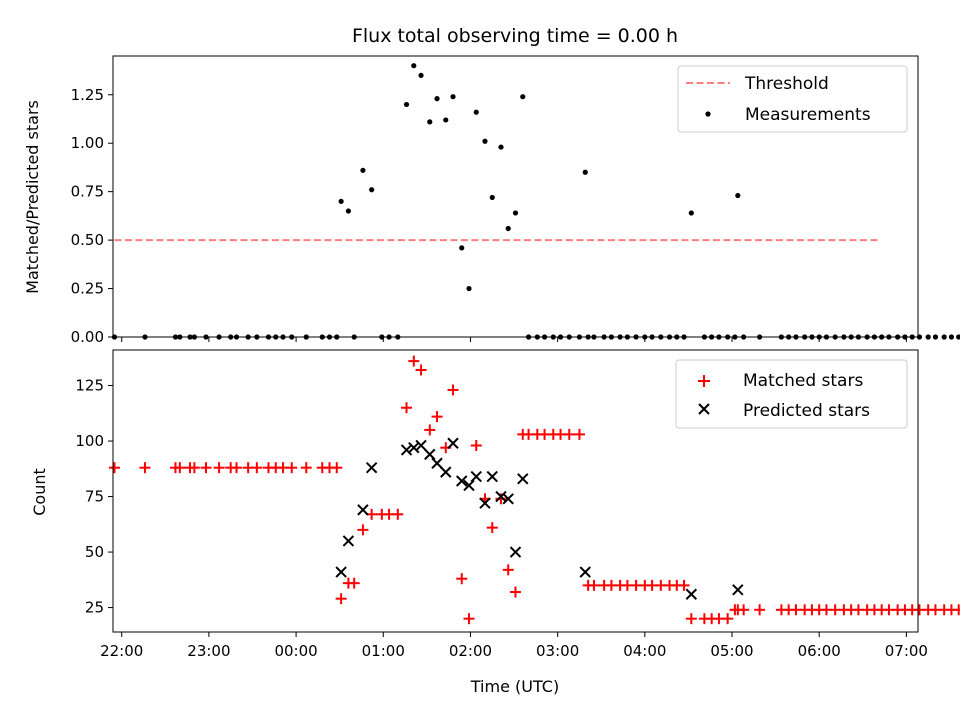 Image resolution: width=960 pixels, height=720 pixels. Describe the element at coordinates (708, 114) in the screenshot. I see `measurements-legend-swatch` at that location.